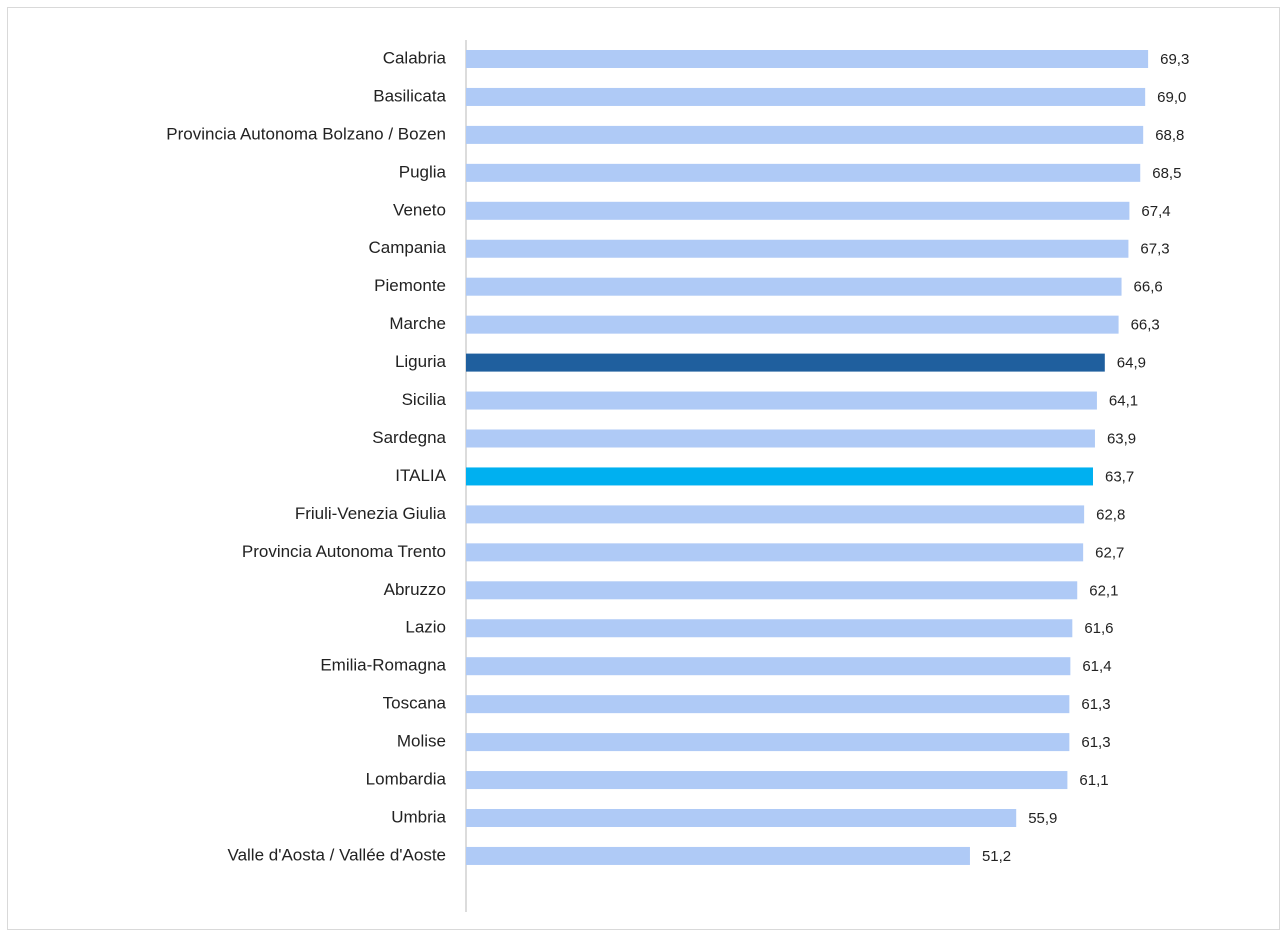 This screenshot has width=1285, height=936. What do you see at coordinates (1098, 628) in the screenshot?
I see `value-label: 61,6` at bounding box center [1098, 628].